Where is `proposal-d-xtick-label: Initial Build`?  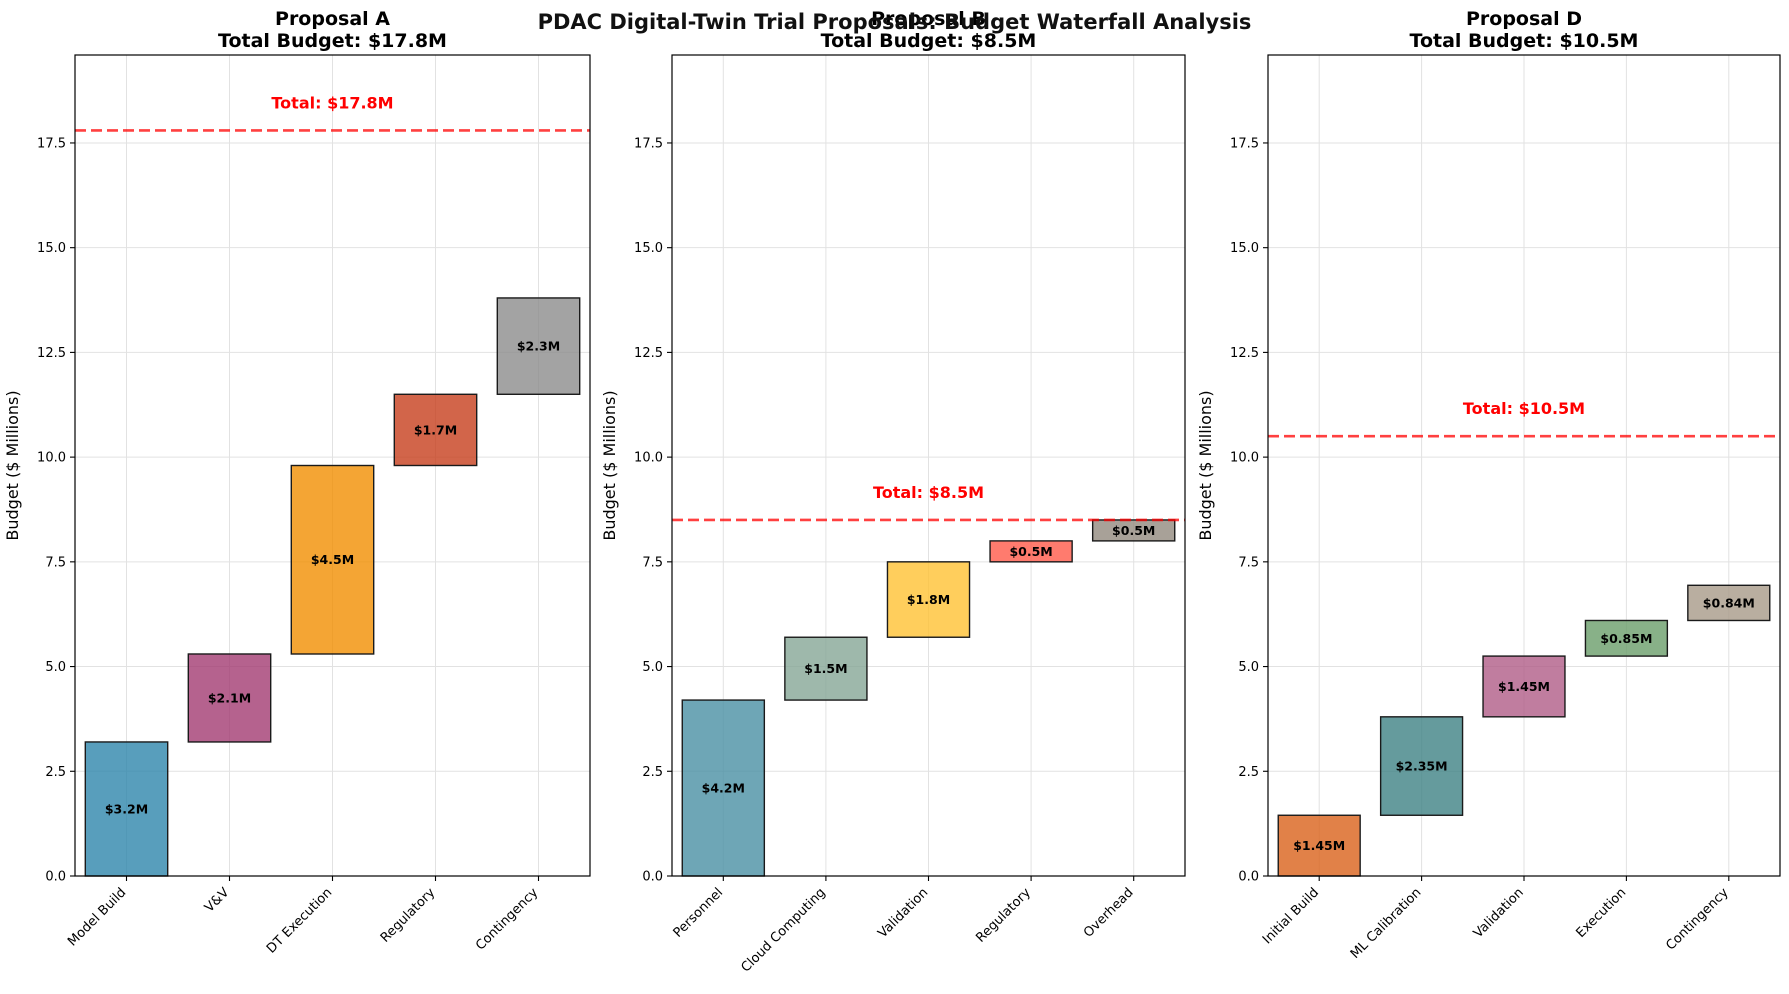
proposal-d-xtick-label: Initial Build is located at coordinates (1291, 916).